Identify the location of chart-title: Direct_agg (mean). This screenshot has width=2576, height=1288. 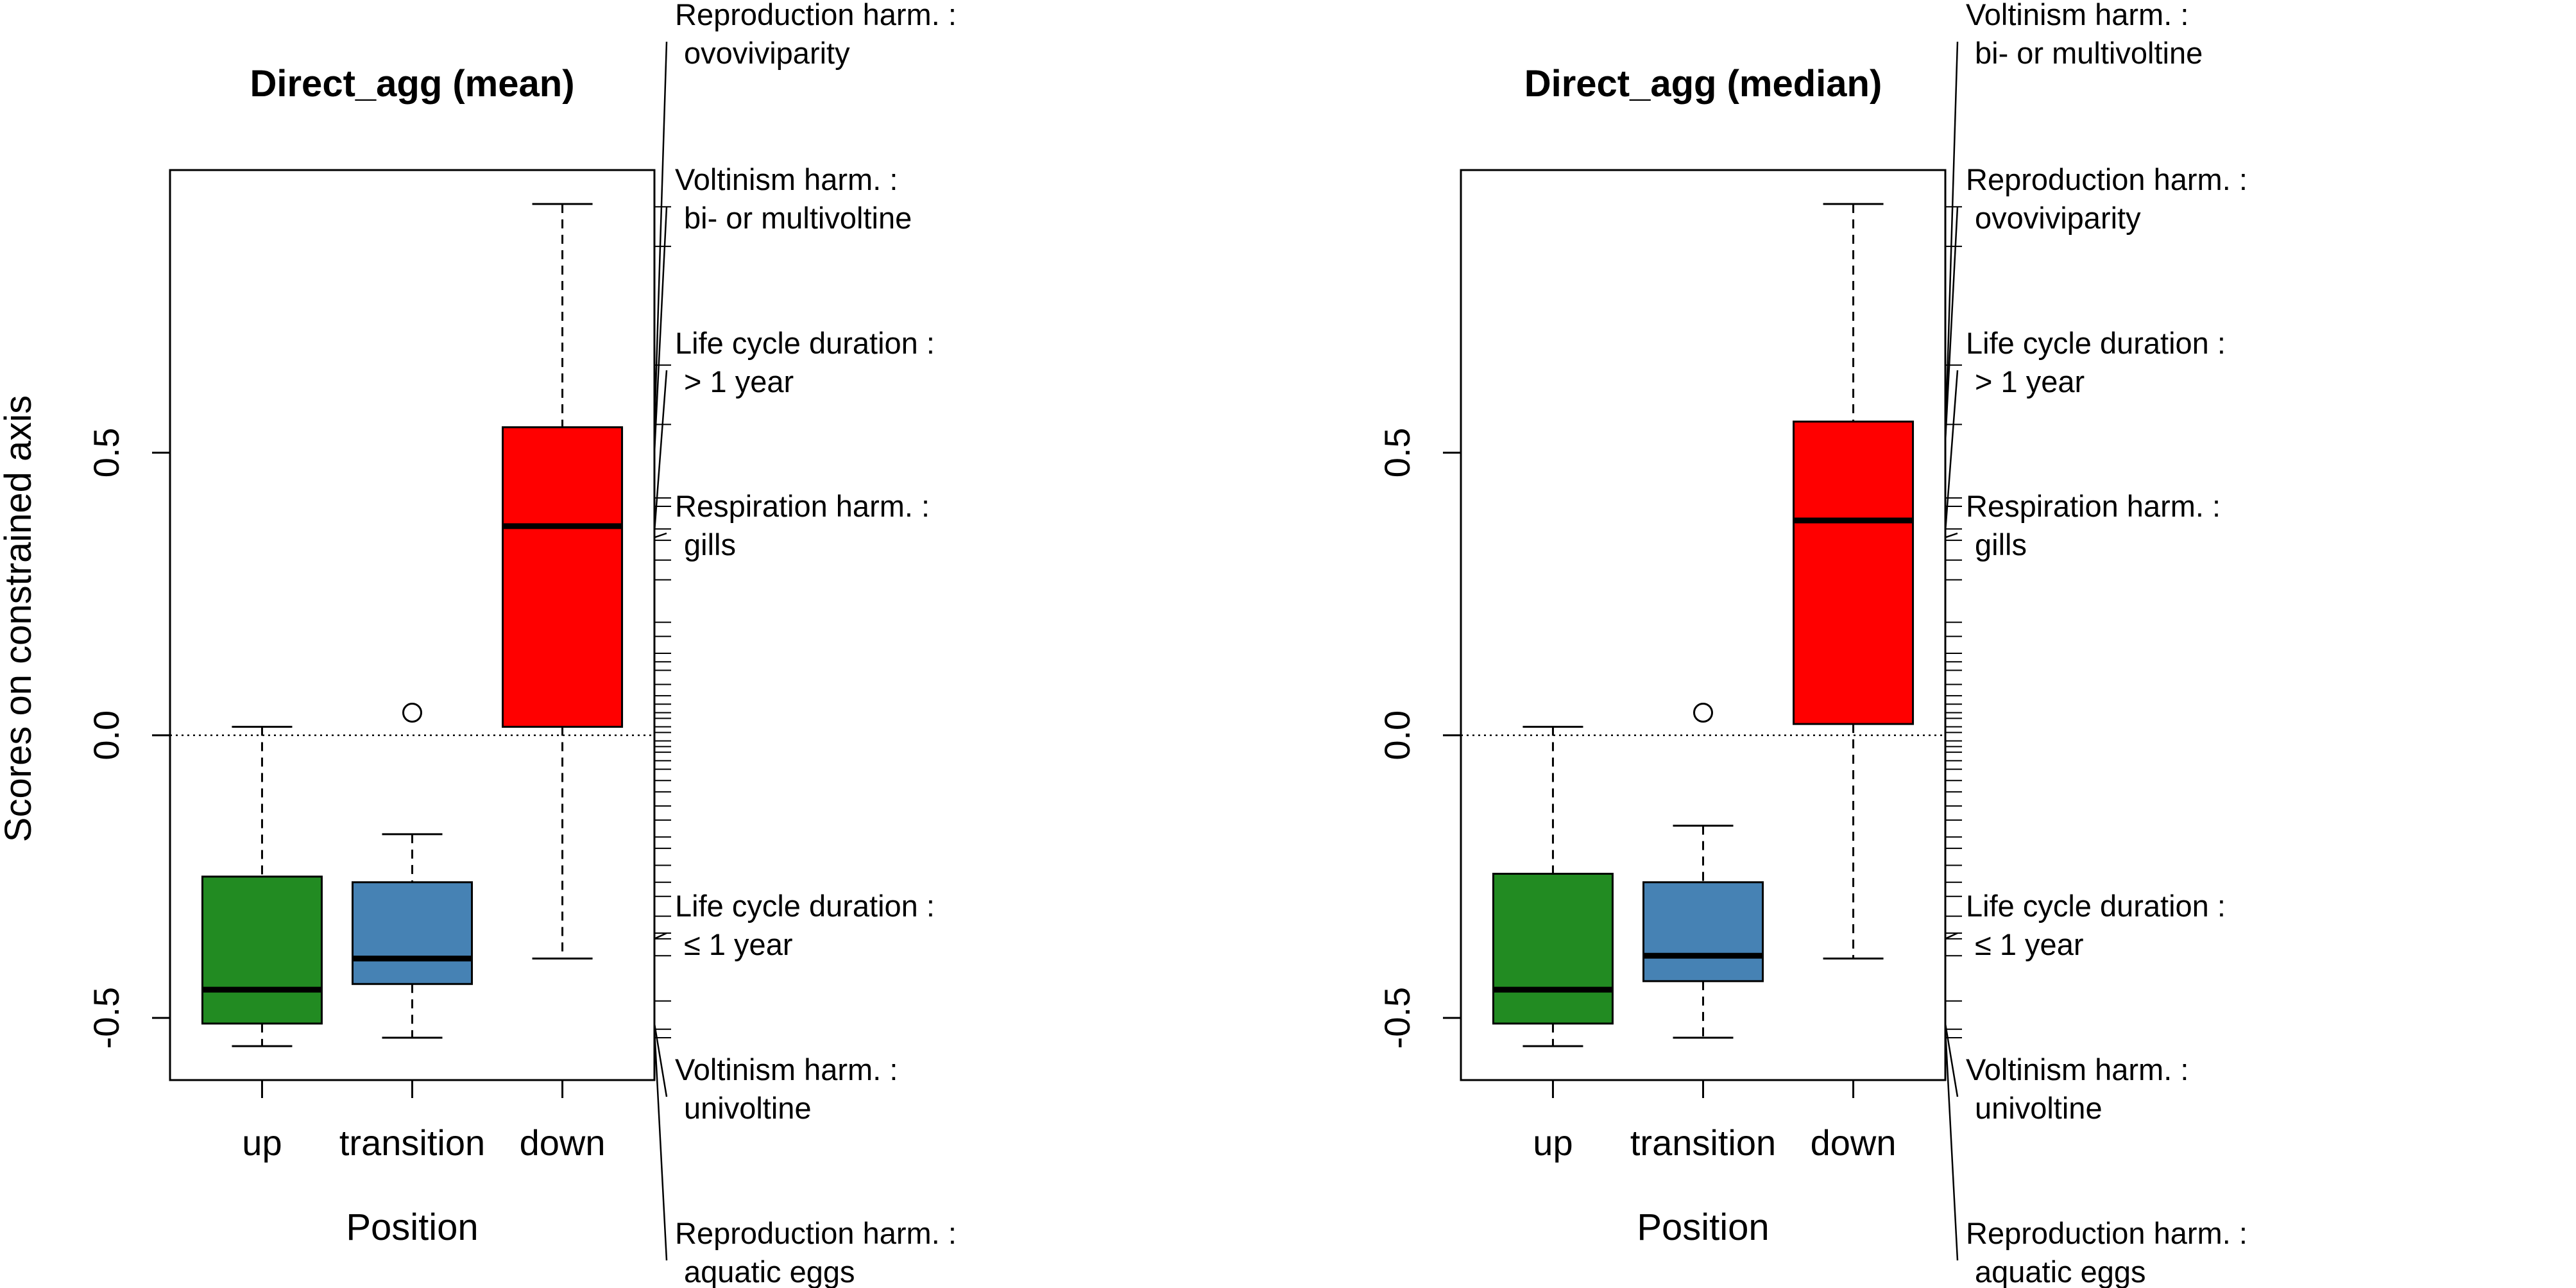
(412, 84).